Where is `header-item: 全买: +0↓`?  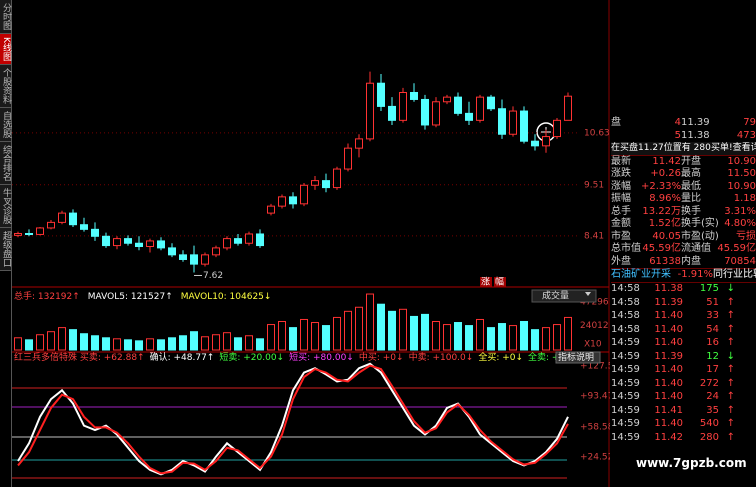
header-item: 全买: +0↓ is located at coordinates (500, 357).